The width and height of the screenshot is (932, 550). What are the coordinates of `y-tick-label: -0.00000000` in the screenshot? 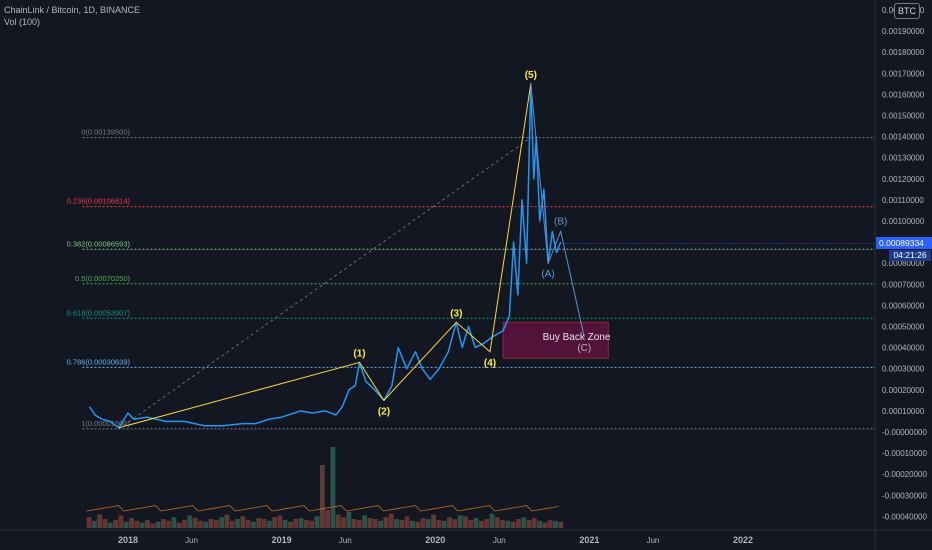 It's located at (904, 432).